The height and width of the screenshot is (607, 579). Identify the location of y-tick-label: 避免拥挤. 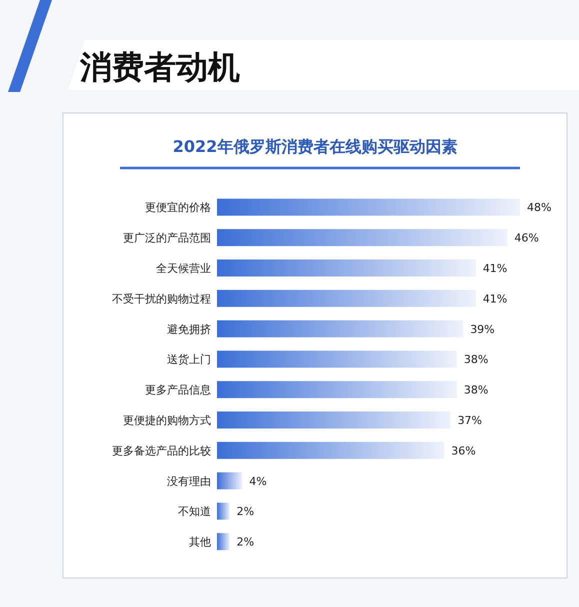
(189, 329).